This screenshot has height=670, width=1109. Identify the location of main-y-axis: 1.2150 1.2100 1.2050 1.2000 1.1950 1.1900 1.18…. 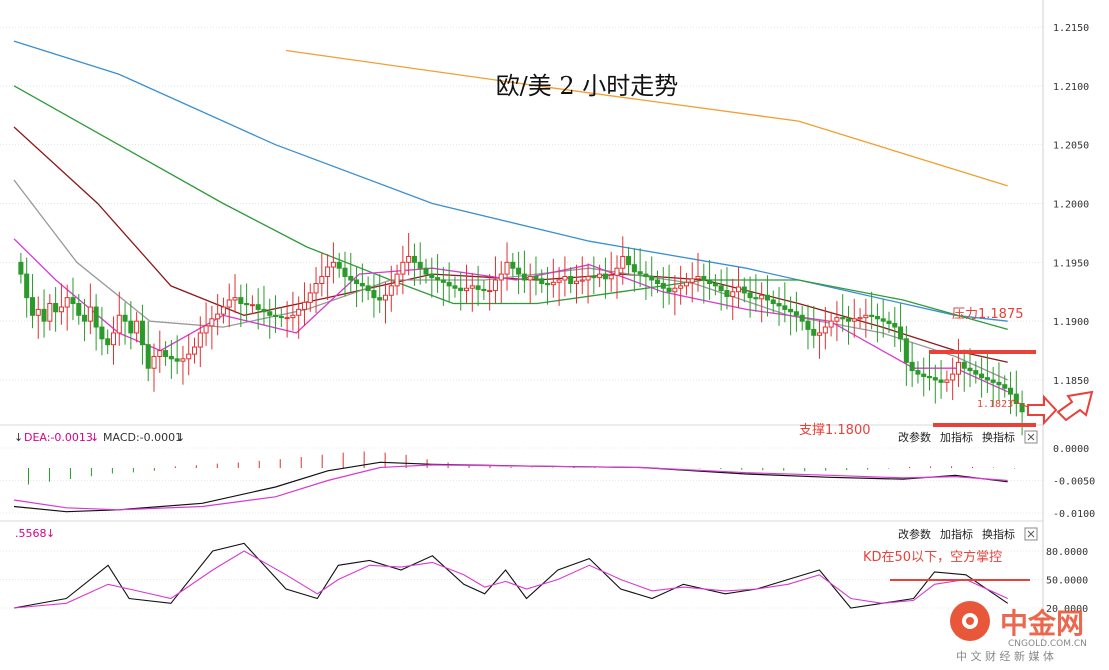
(1071, 205).